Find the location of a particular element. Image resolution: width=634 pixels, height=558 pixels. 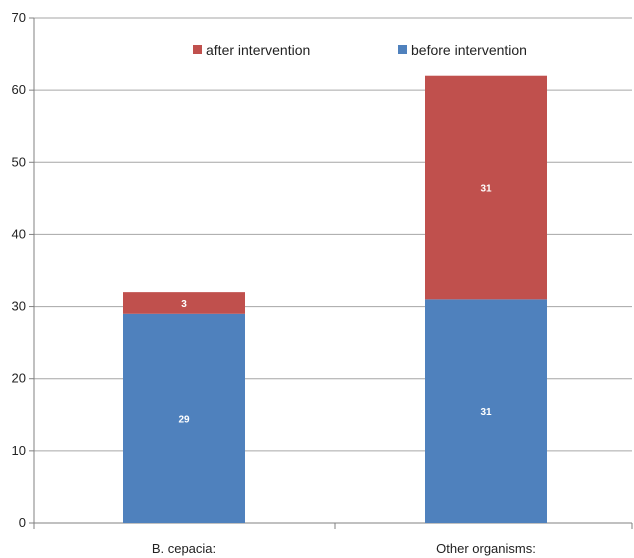

y-tick-label-10: 10 is located at coordinates (19, 450).